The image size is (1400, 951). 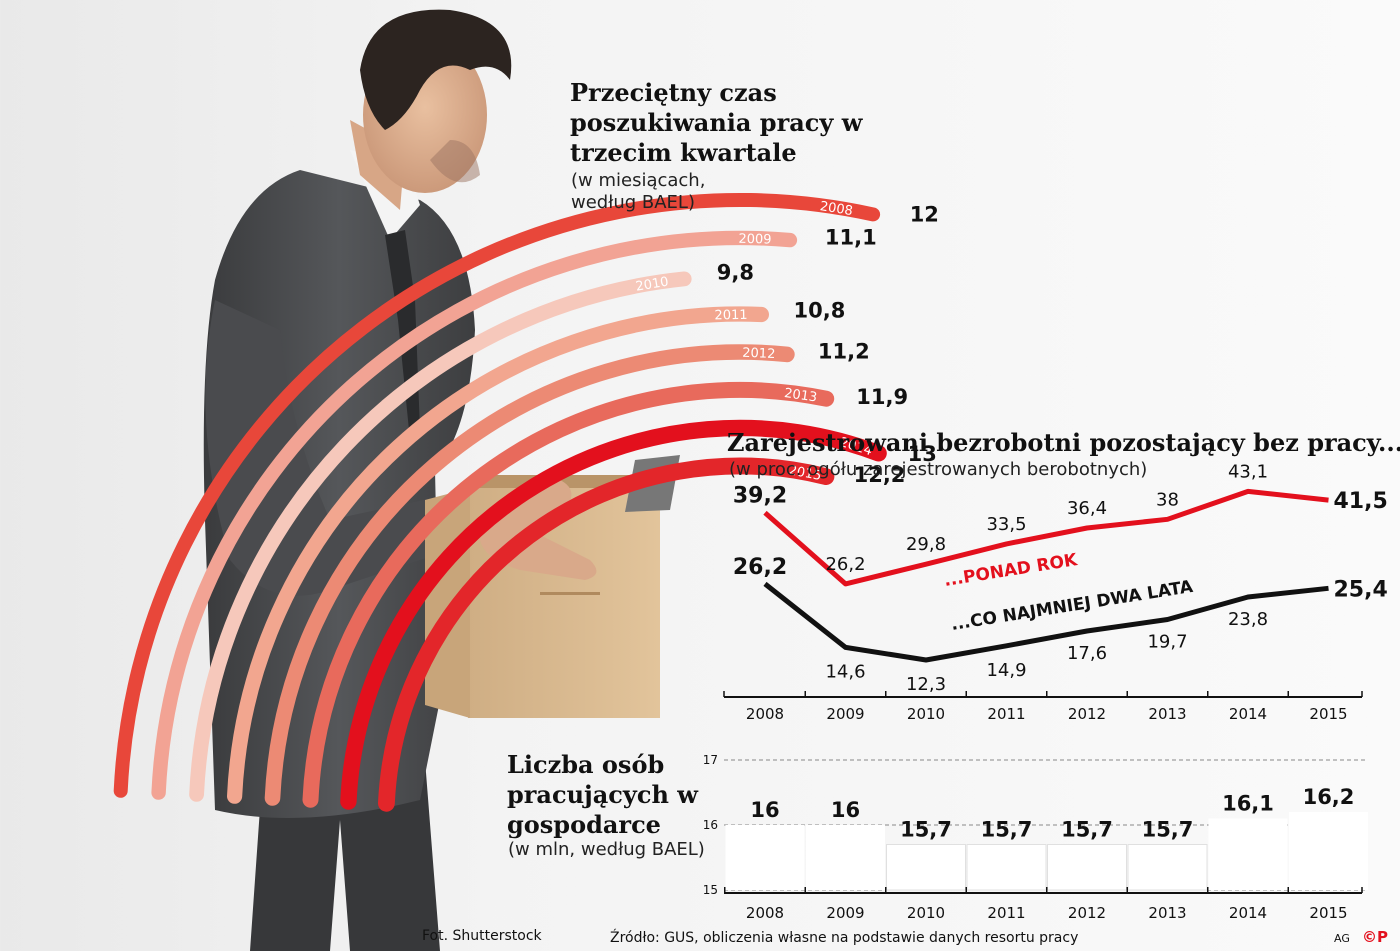 I want to click on arc-year-label: 2015, so click(x=804, y=473).